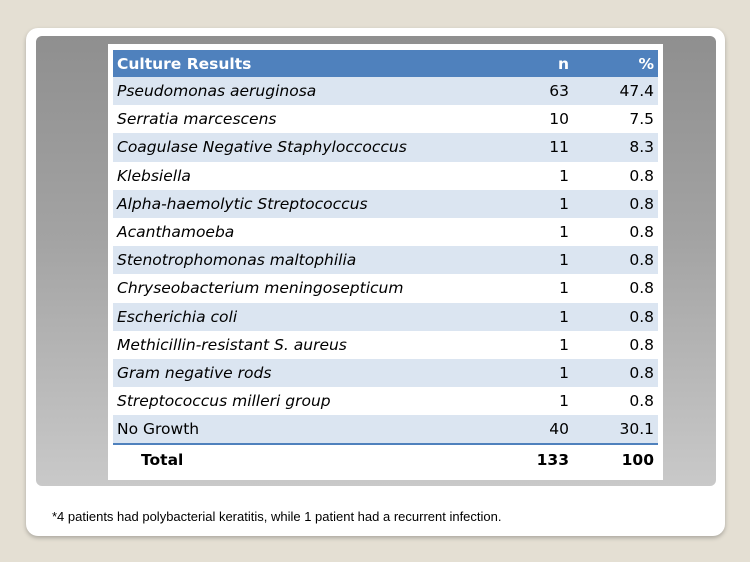 The image size is (750, 562). What do you see at coordinates (615, 147) in the screenshot?
I see `percent-cell: 8.3` at bounding box center [615, 147].